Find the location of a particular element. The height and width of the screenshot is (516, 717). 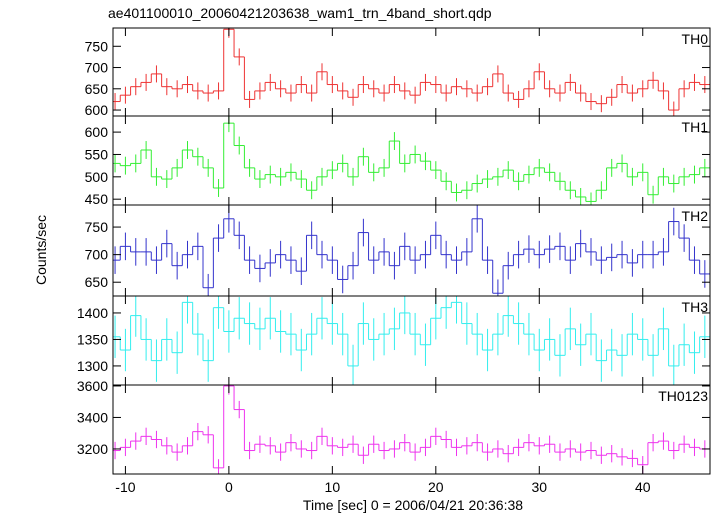

y-tick-label: 3600 is located at coordinates (92, 386).